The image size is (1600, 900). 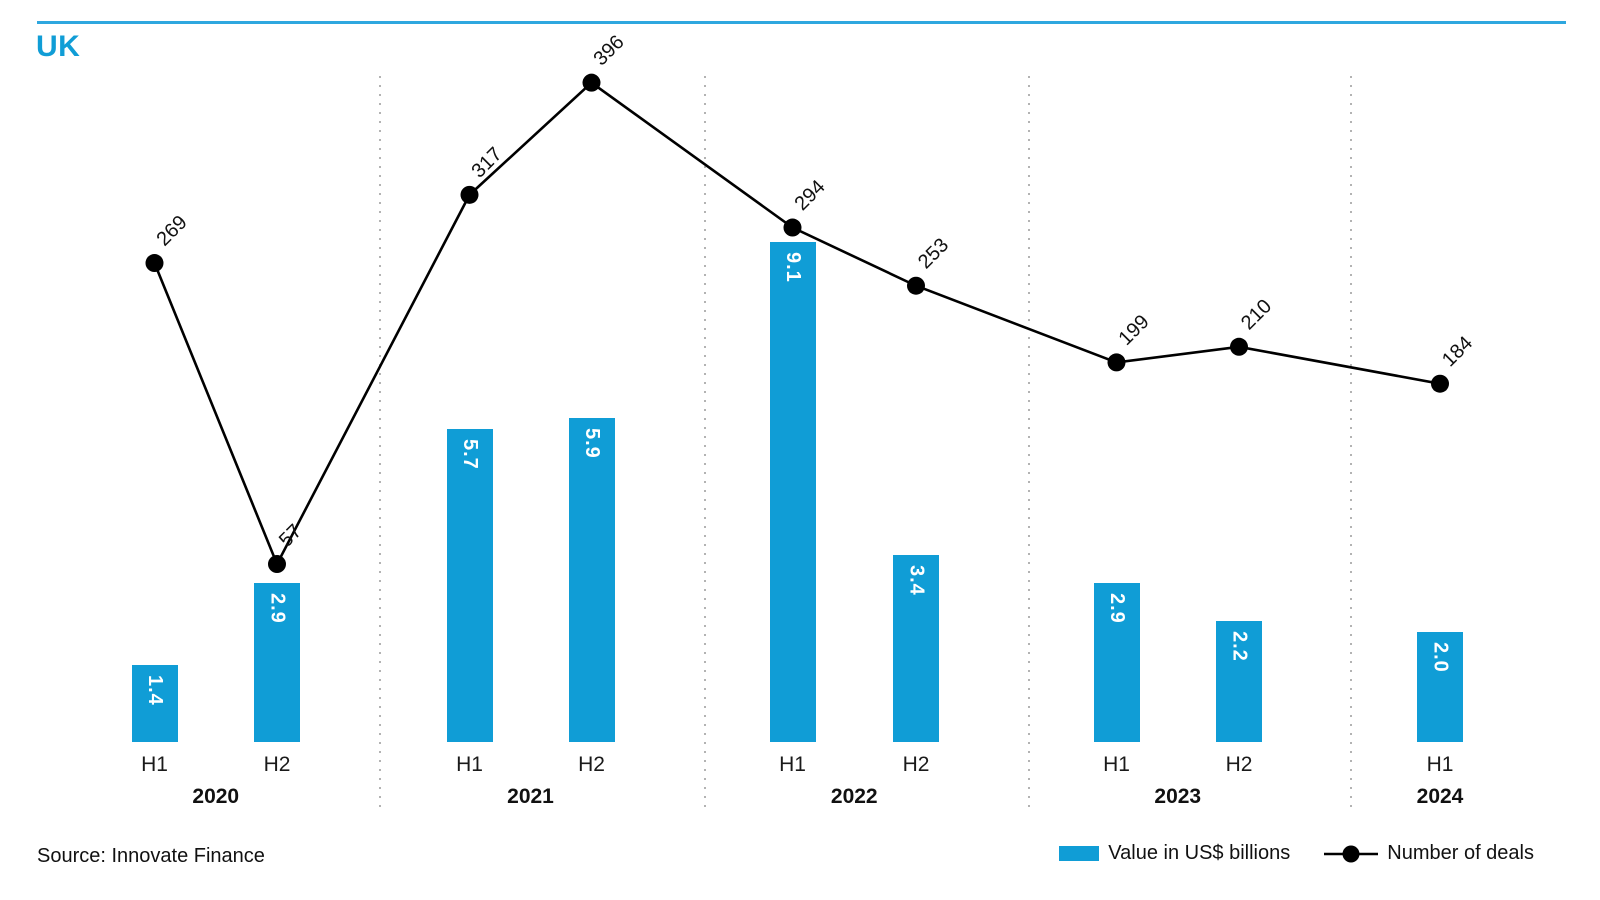 I want to click on top-rule, so click(x=801, y=22).